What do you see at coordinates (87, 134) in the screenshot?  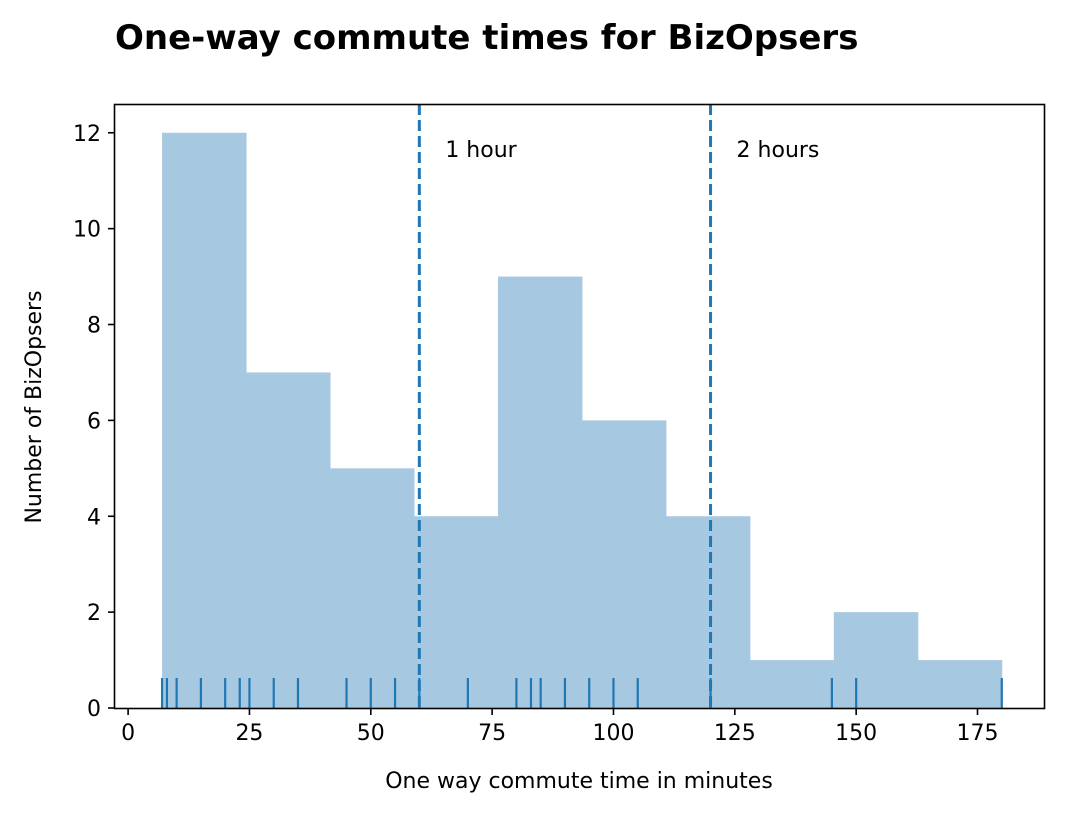 I see `y-tick-label: 12` at bounding box center [87, 134].